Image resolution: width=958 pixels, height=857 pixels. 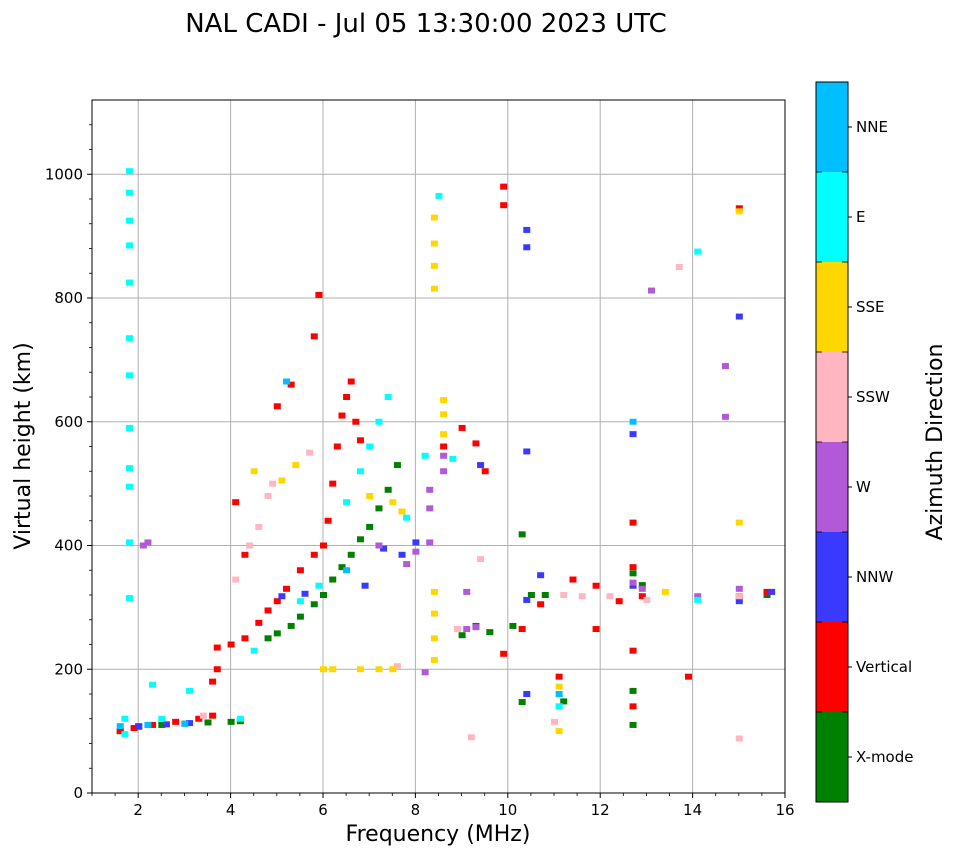 I want to click on colorbar-frame, so click(x=832, y=442).